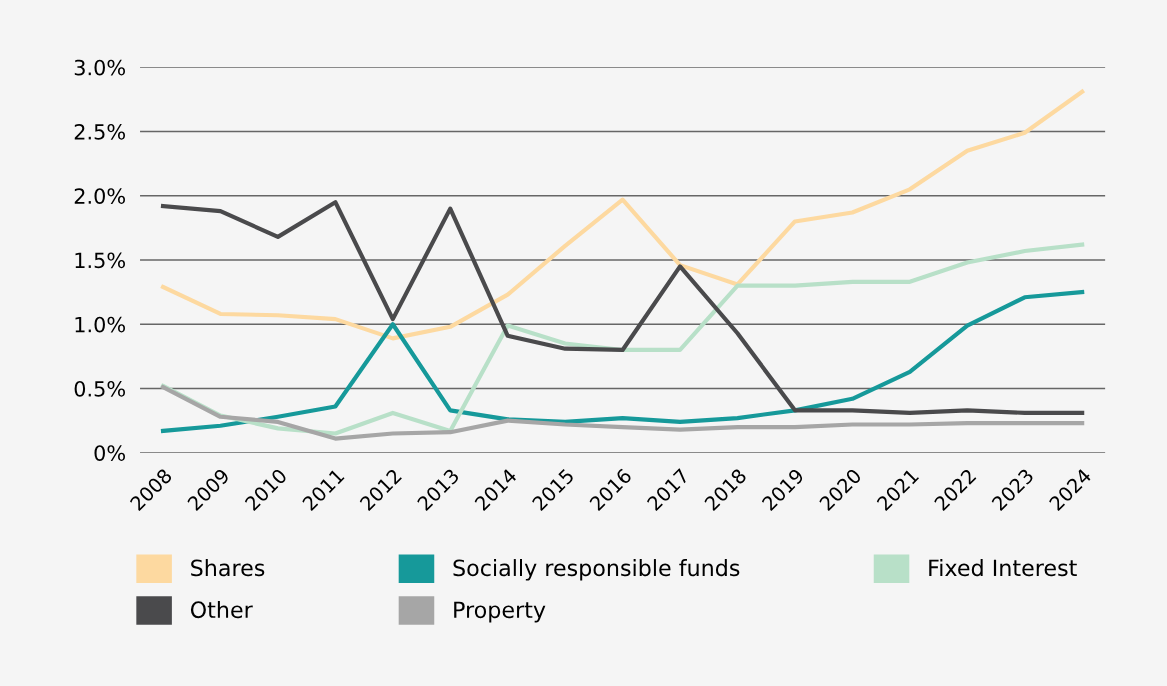 The height and width of the screenshot is (686, 1167). I want to click on y-tick-label: 2.0%, so click(99, 196).